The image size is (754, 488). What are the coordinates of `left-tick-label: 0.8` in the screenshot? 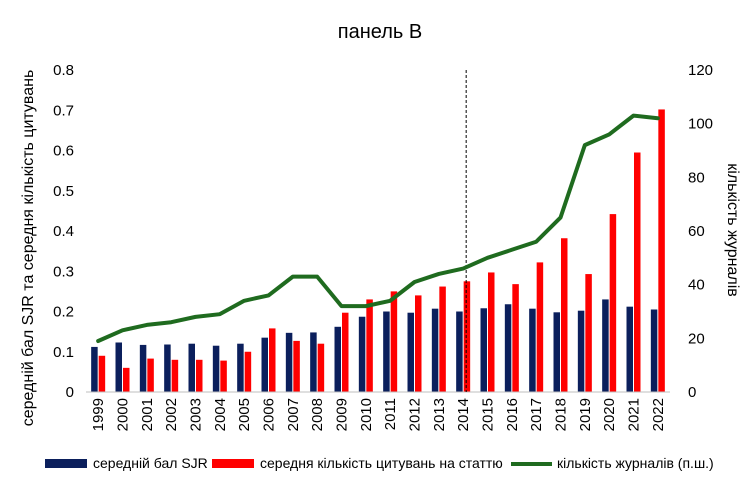 It's located at (63, 70).